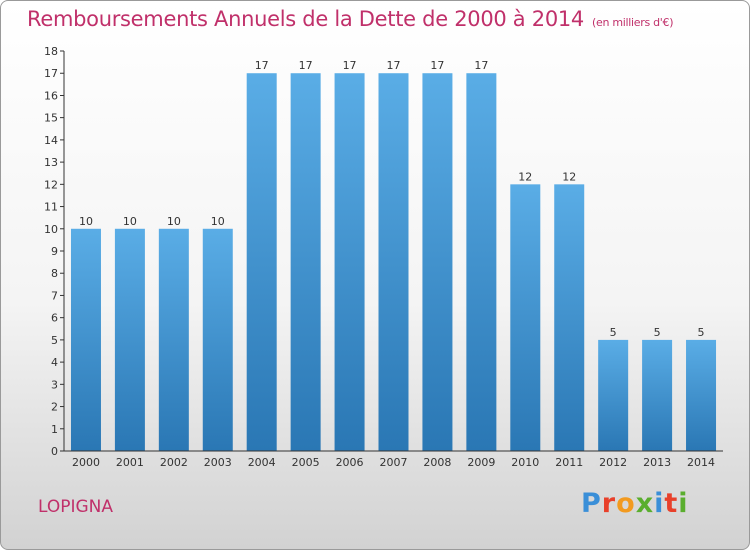 This screenshot has height=550, width=750. I want to click on data-label-2008: 17, so click(437, 65).